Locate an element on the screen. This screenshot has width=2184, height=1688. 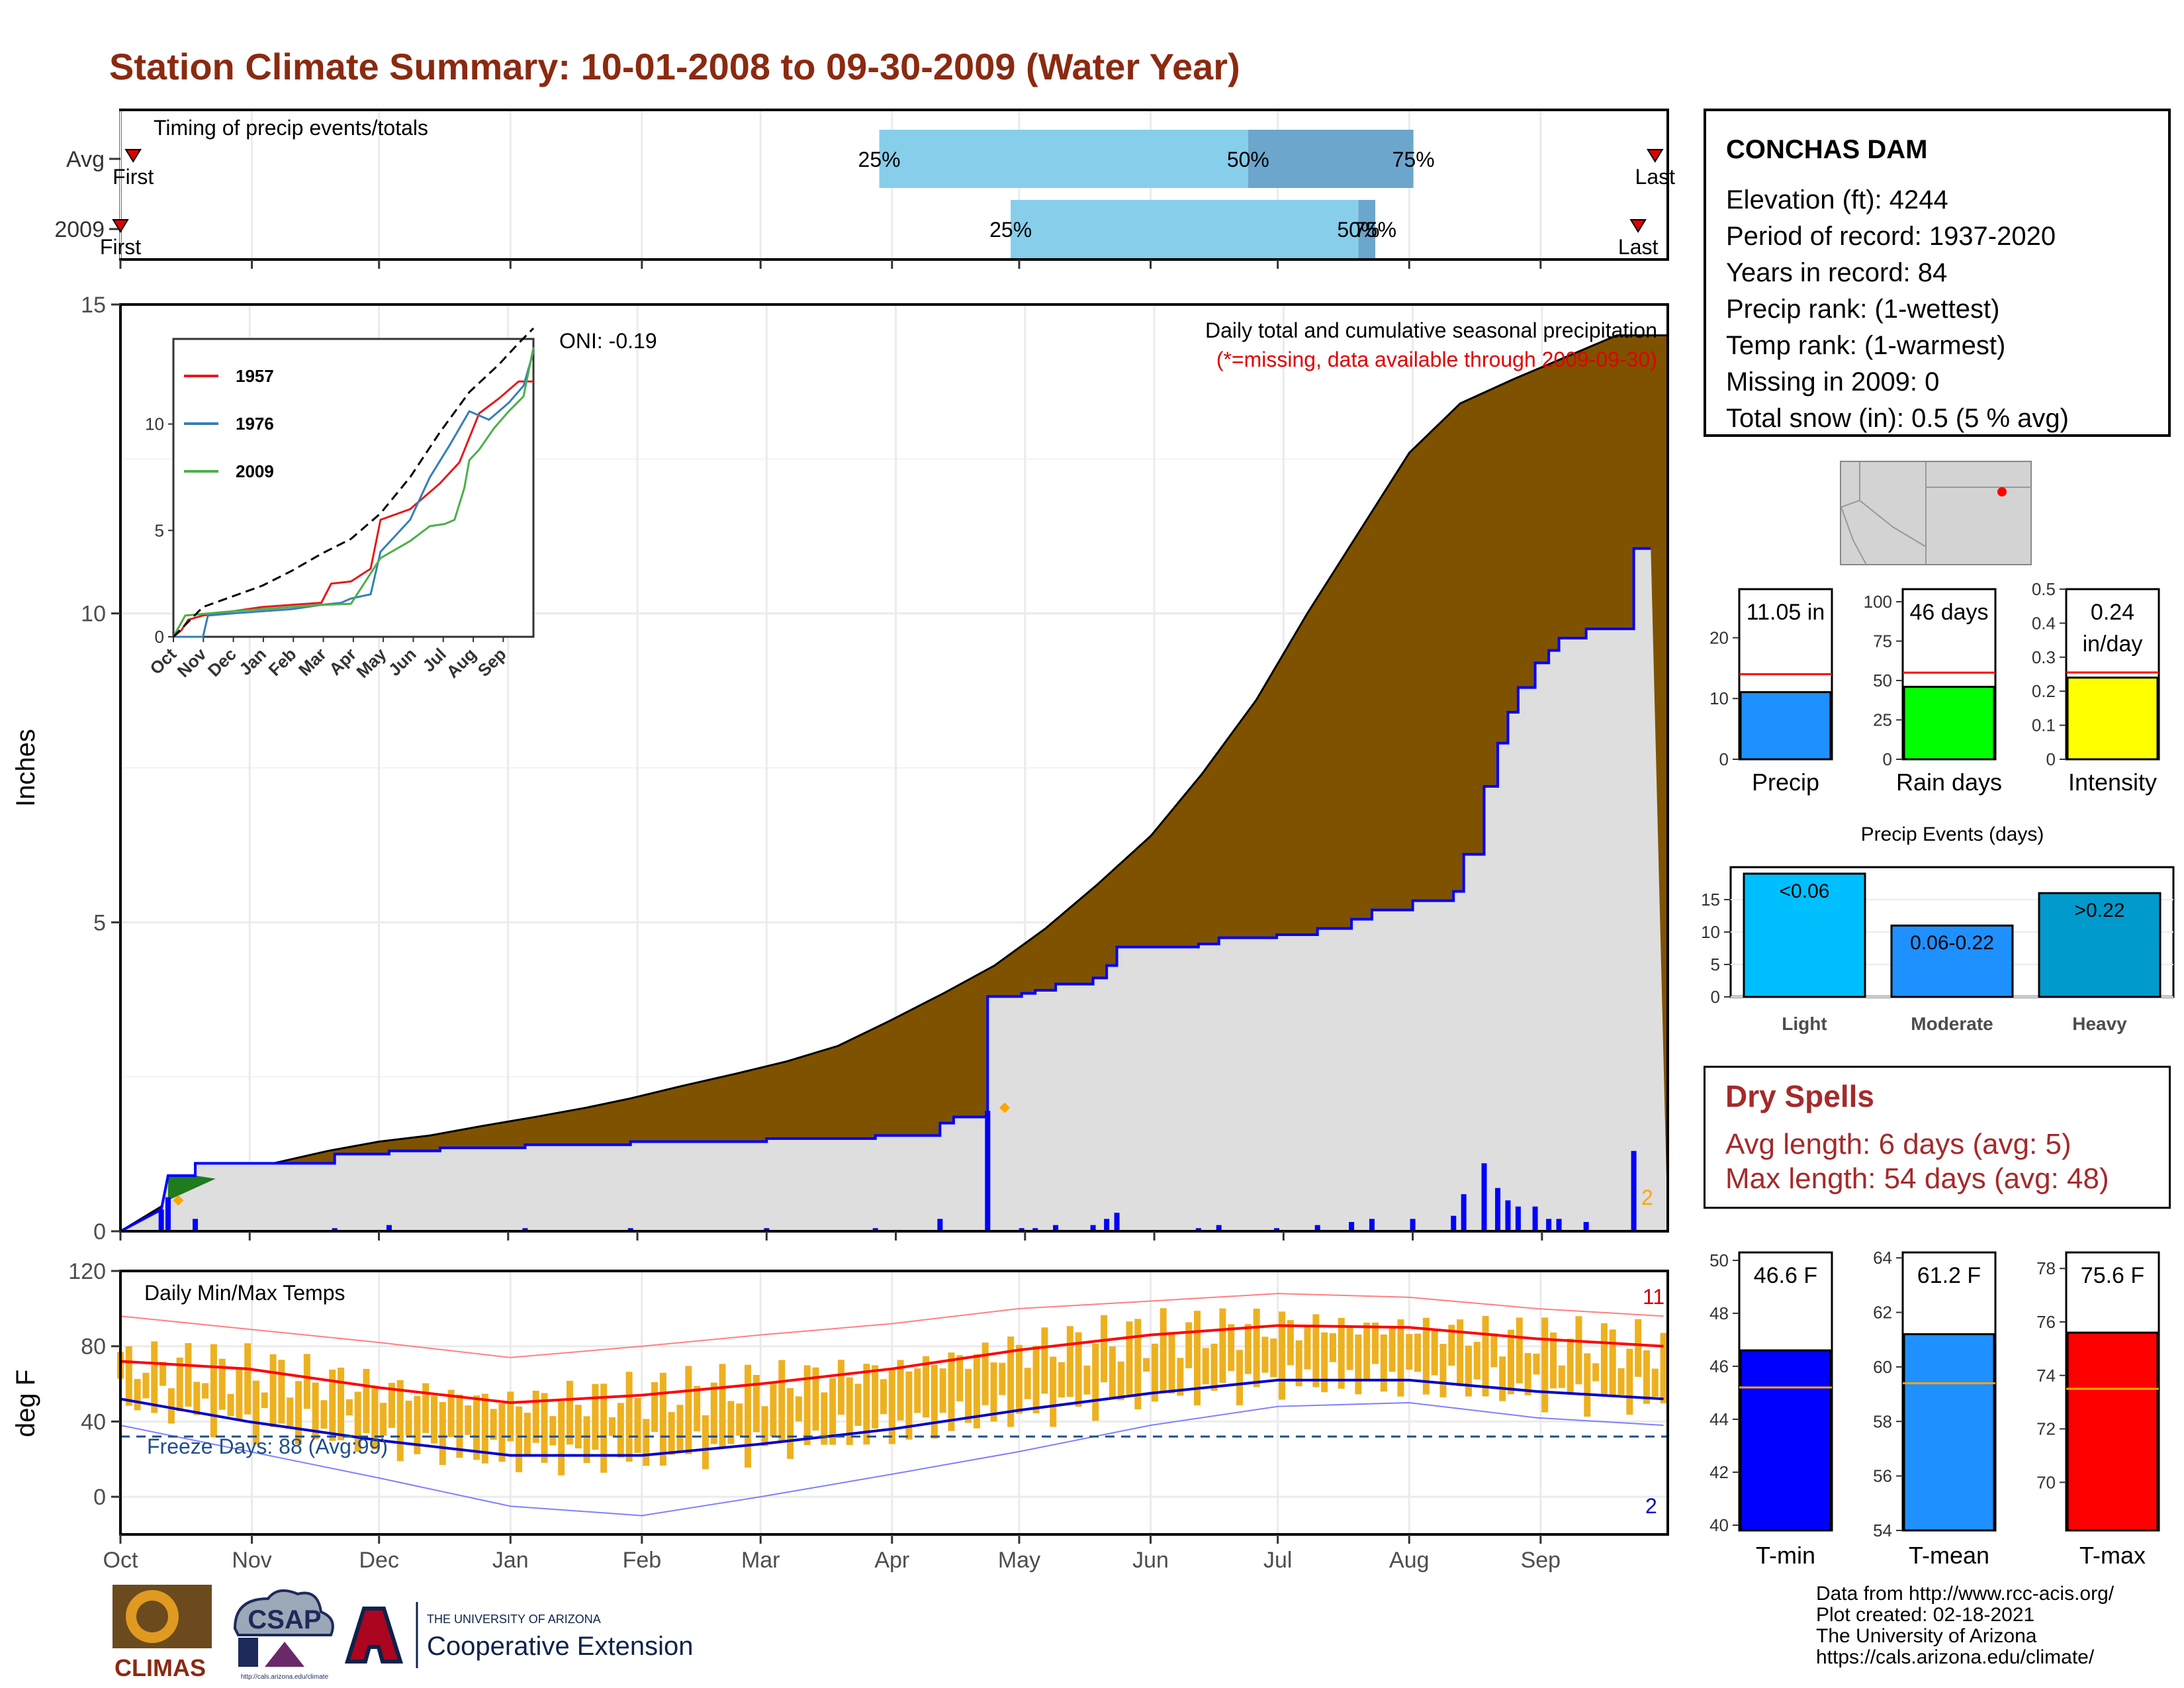
timing-pct-label: 50% is located at coordinates (1248, 159).